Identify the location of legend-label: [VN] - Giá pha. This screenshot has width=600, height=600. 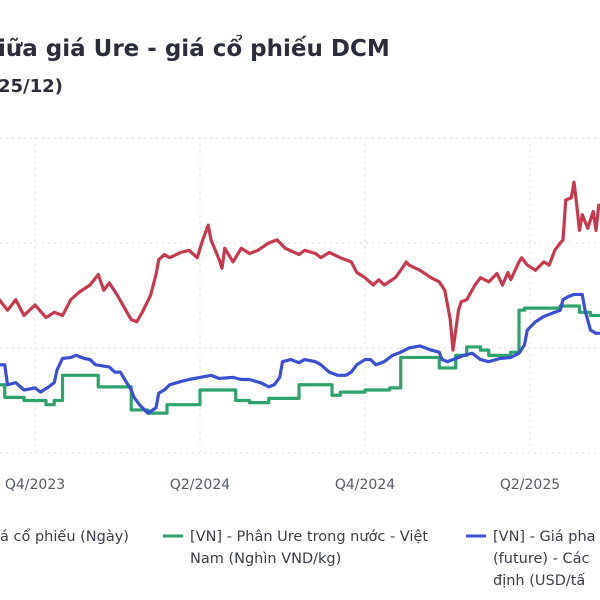
(544, 537).